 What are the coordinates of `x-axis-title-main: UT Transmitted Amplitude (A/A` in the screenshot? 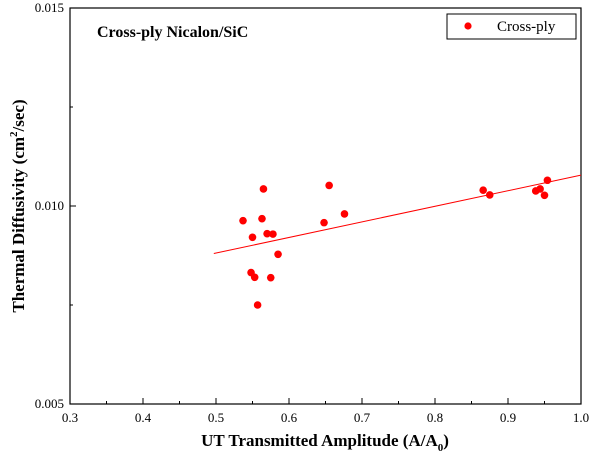 It's located at (319, 440).